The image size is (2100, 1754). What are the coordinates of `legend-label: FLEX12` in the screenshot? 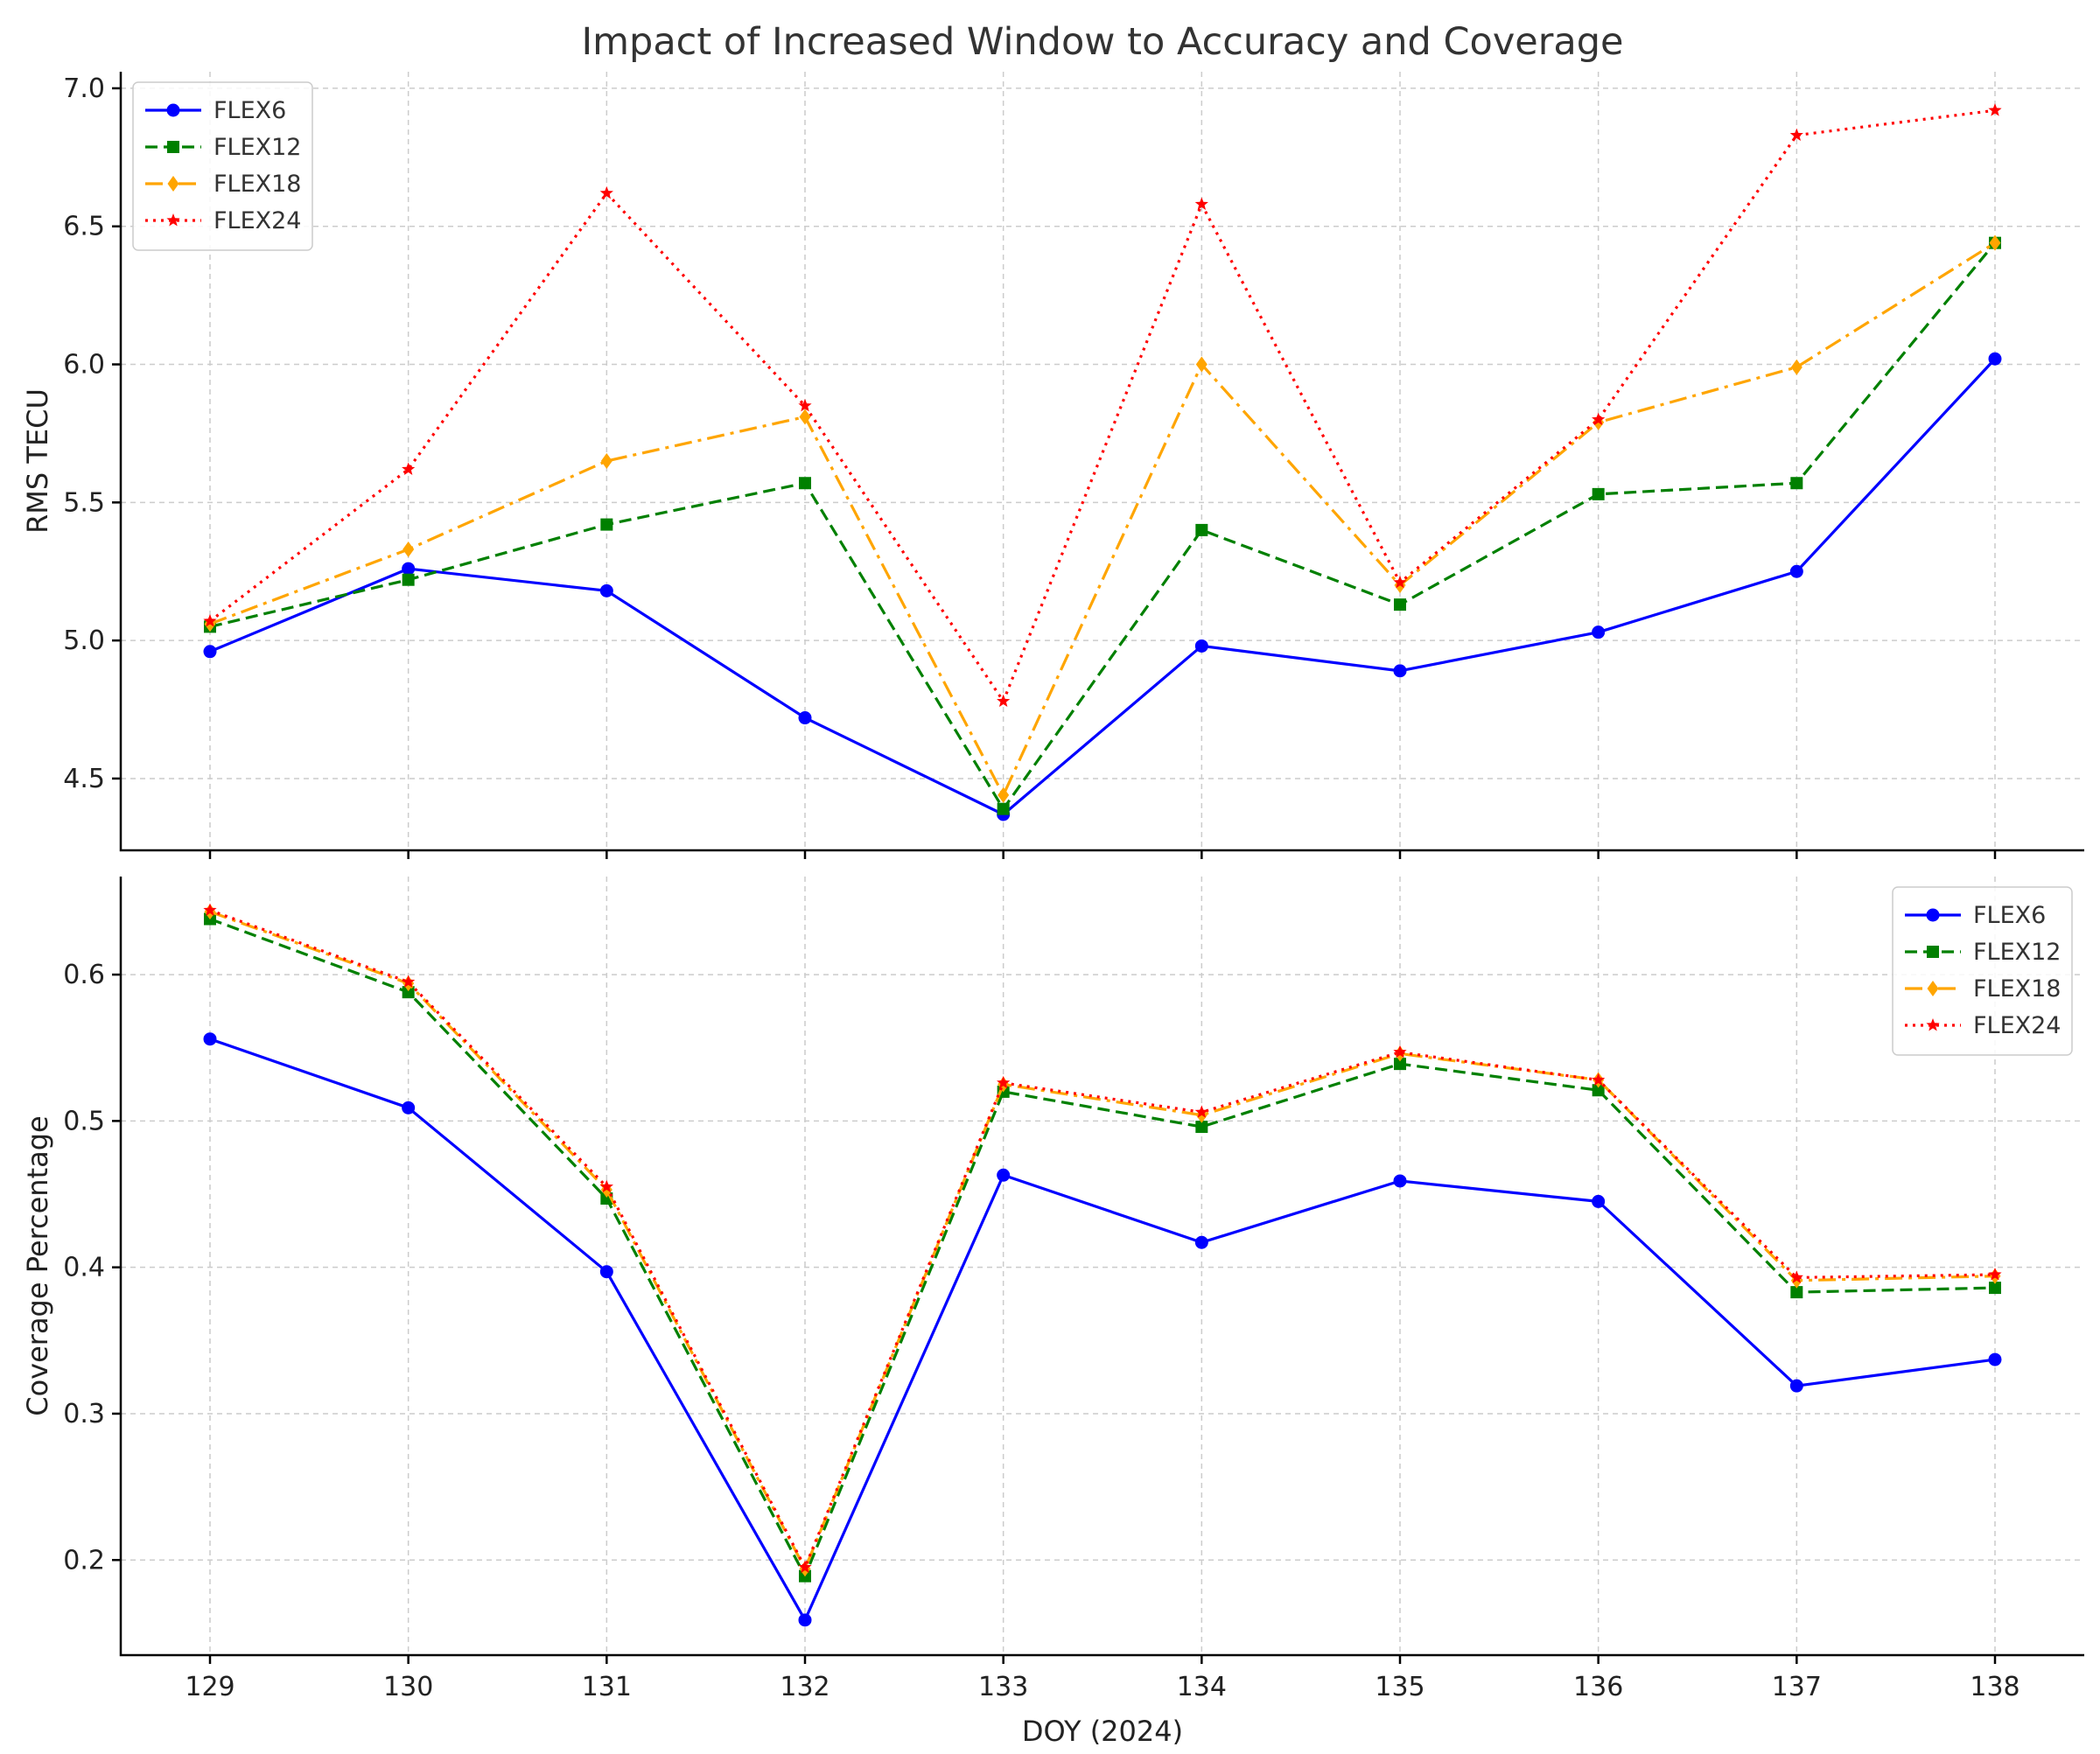 It's located at (2017, 952).